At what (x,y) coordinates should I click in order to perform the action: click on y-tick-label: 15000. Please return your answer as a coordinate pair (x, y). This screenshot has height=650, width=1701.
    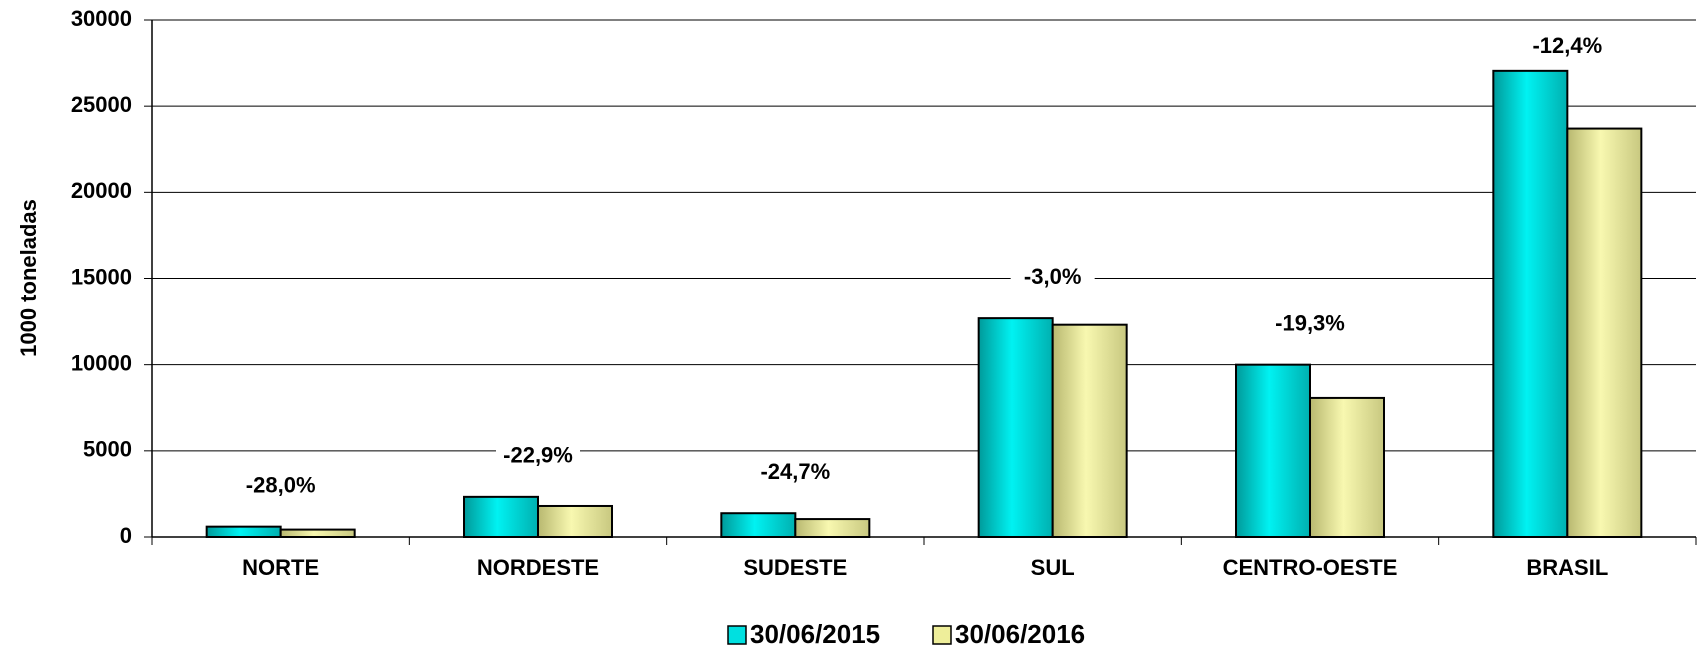
    Looking at the image, I should click on (101, 276).